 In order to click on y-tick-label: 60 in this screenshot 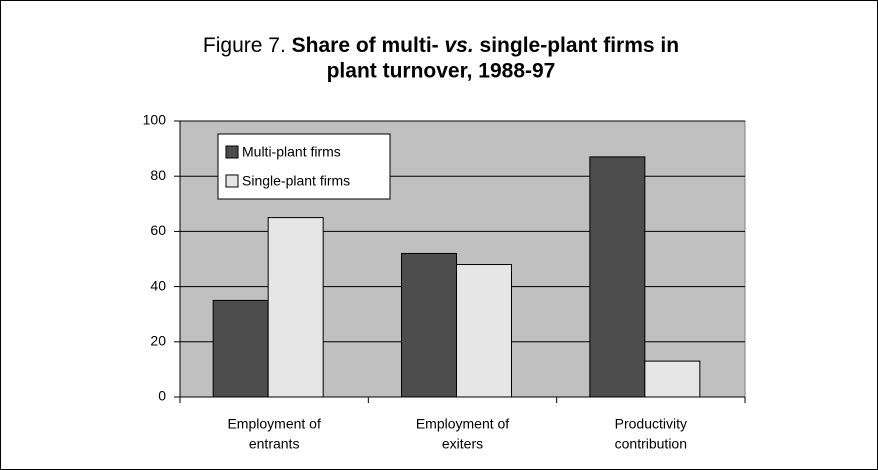, I will do `click(158, 230)`.